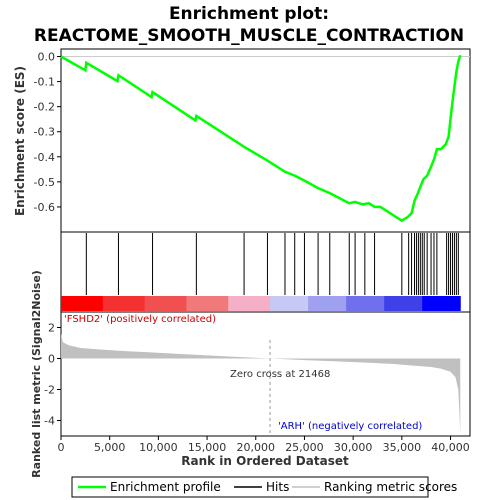  I want to click on x-tick-label: 20,000, so click(256, 447).